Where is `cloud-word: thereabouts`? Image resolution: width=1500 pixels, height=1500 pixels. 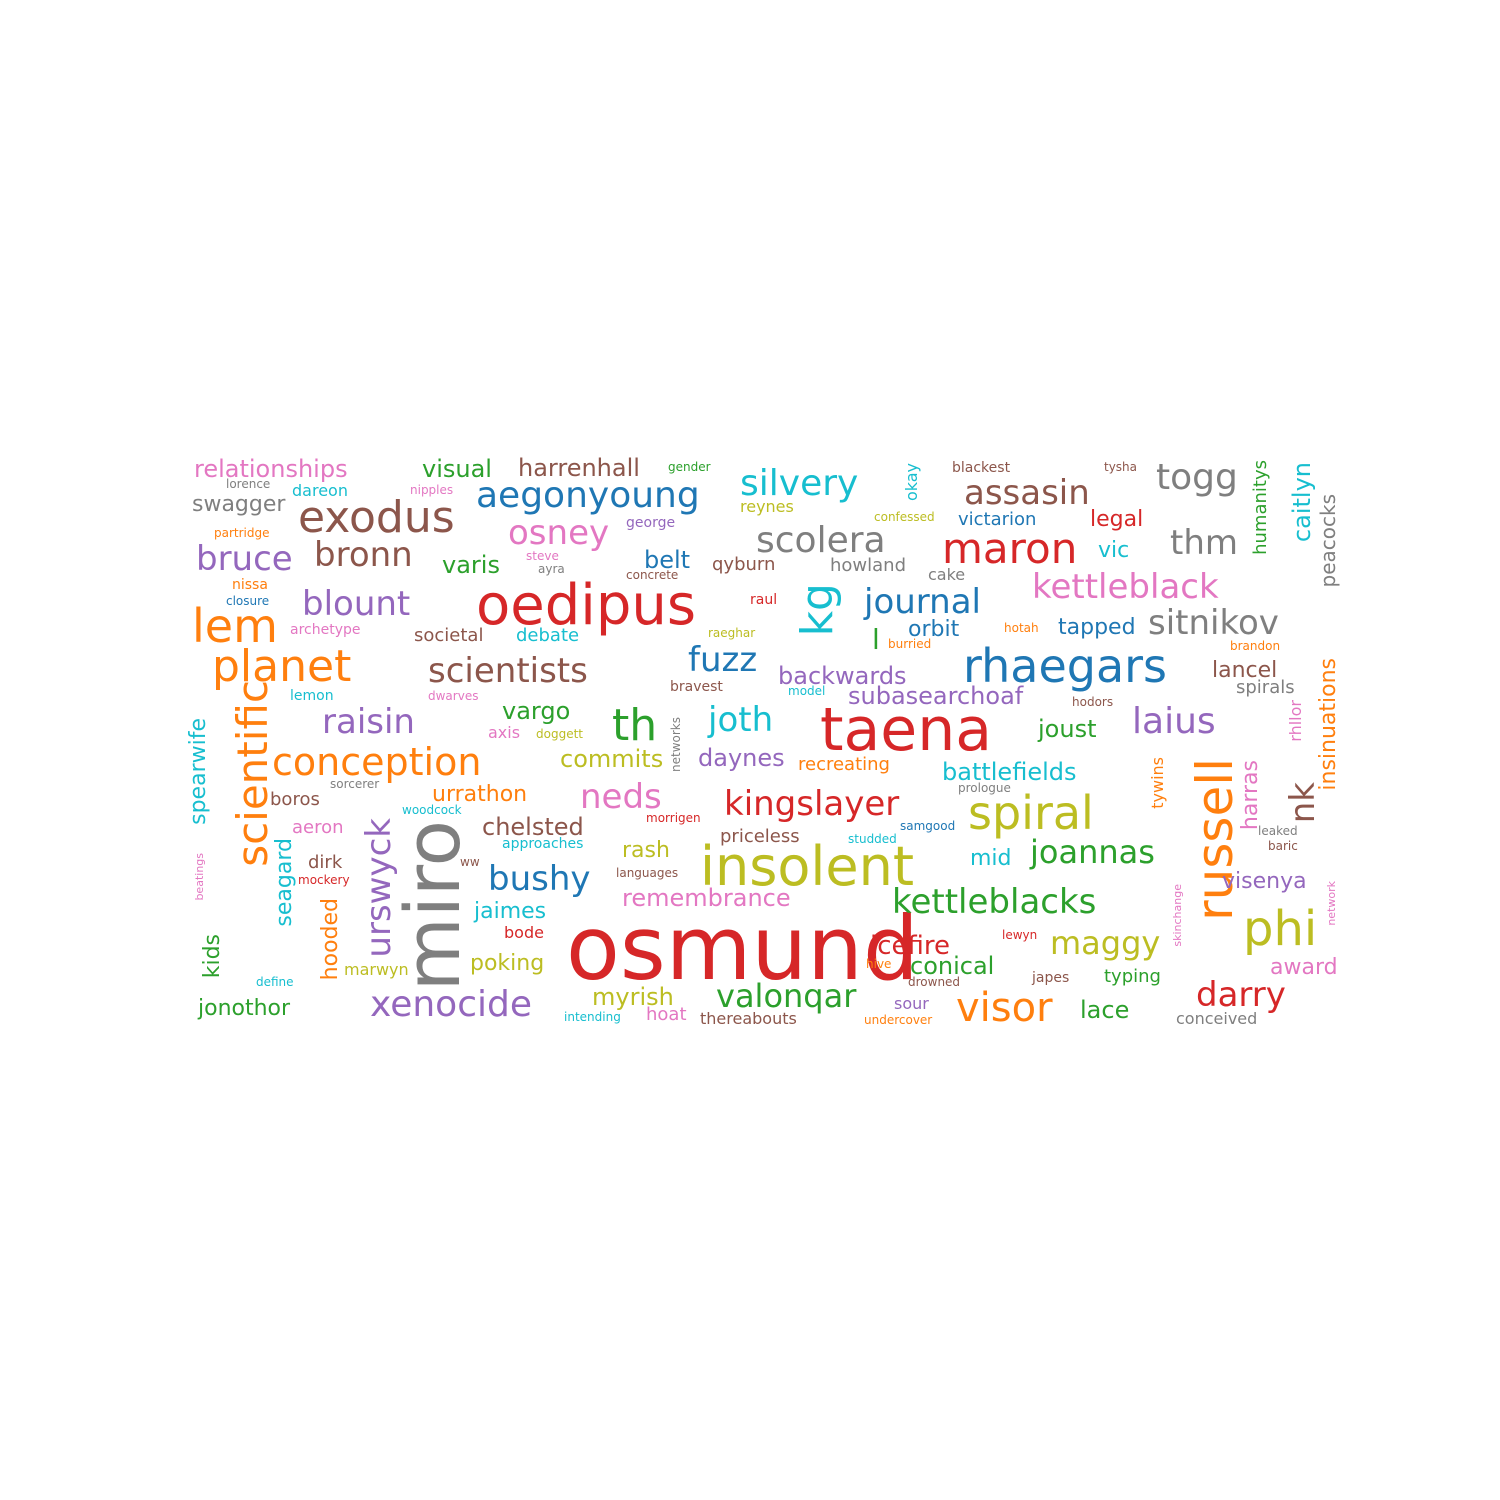
cloud-word: thereabouts is located at coordinates (748, 1018).